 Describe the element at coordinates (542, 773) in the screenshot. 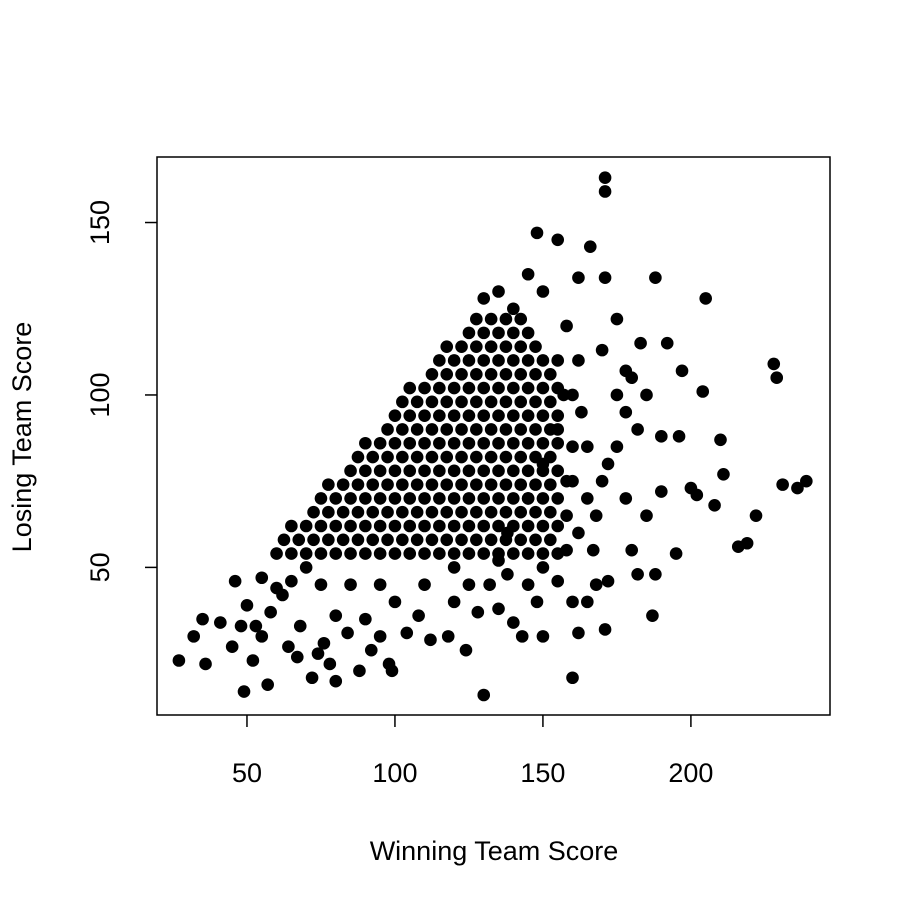

I see `x-tick-label: 150` at that location.